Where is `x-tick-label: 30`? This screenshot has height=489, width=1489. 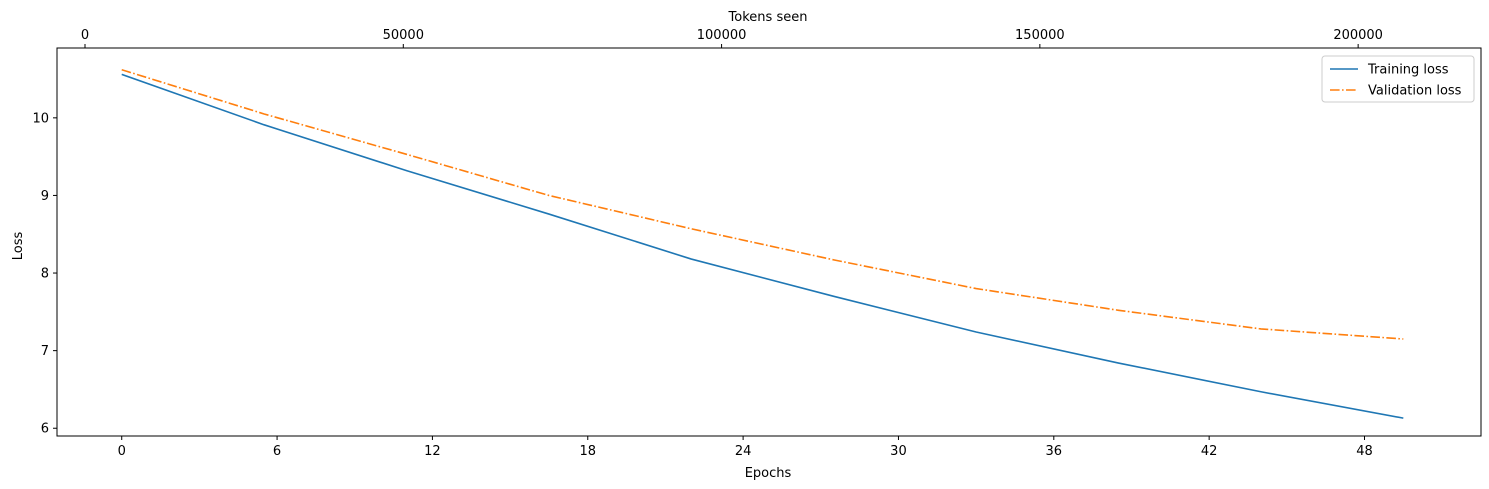 x-tick-label: 30 is located at coordinates (898, 451).